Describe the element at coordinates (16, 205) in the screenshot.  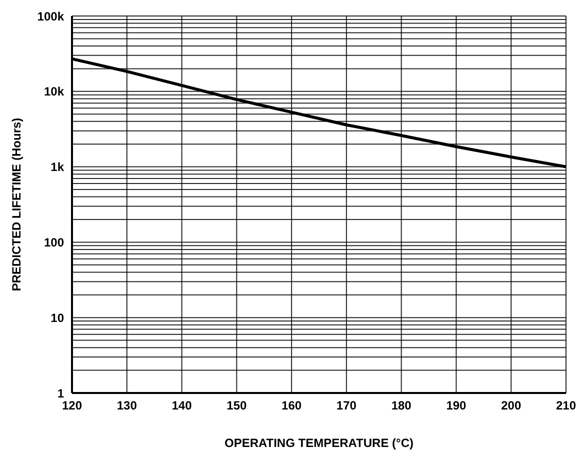
I see `y-axis-title: PREDICTED LIFETIME (Hours)` at that location.